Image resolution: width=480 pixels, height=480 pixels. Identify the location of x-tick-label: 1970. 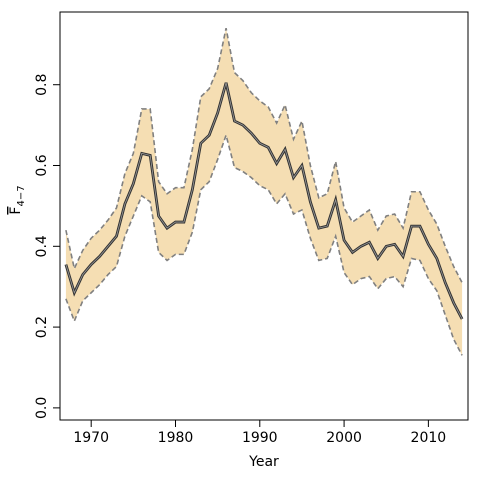
(91, 438).